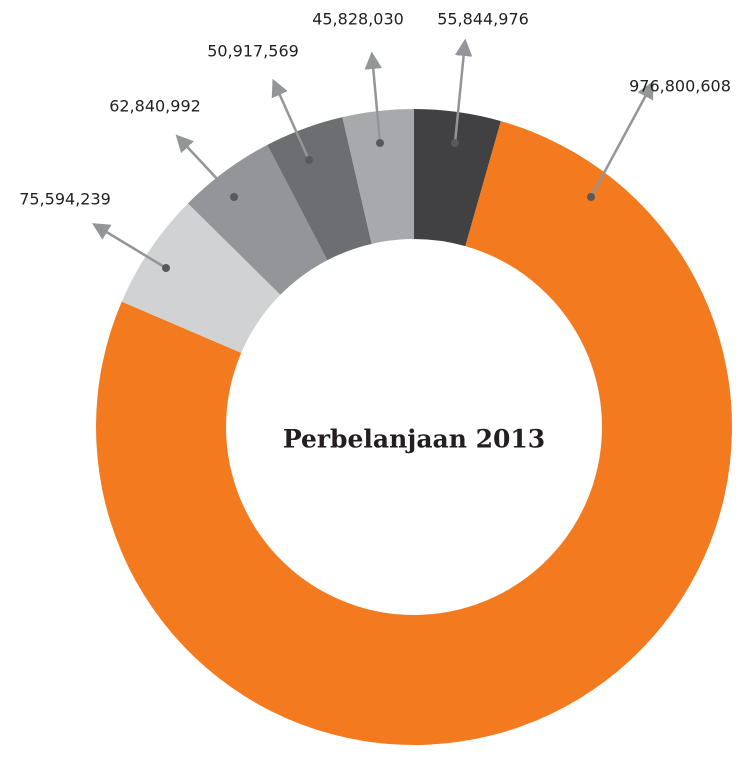 Image resolution: width=746 pixels, height=767 pixels. Describe the element at coordinates (65, 199) in the screenshot. I see `data-label: 75,594,239` at that location.